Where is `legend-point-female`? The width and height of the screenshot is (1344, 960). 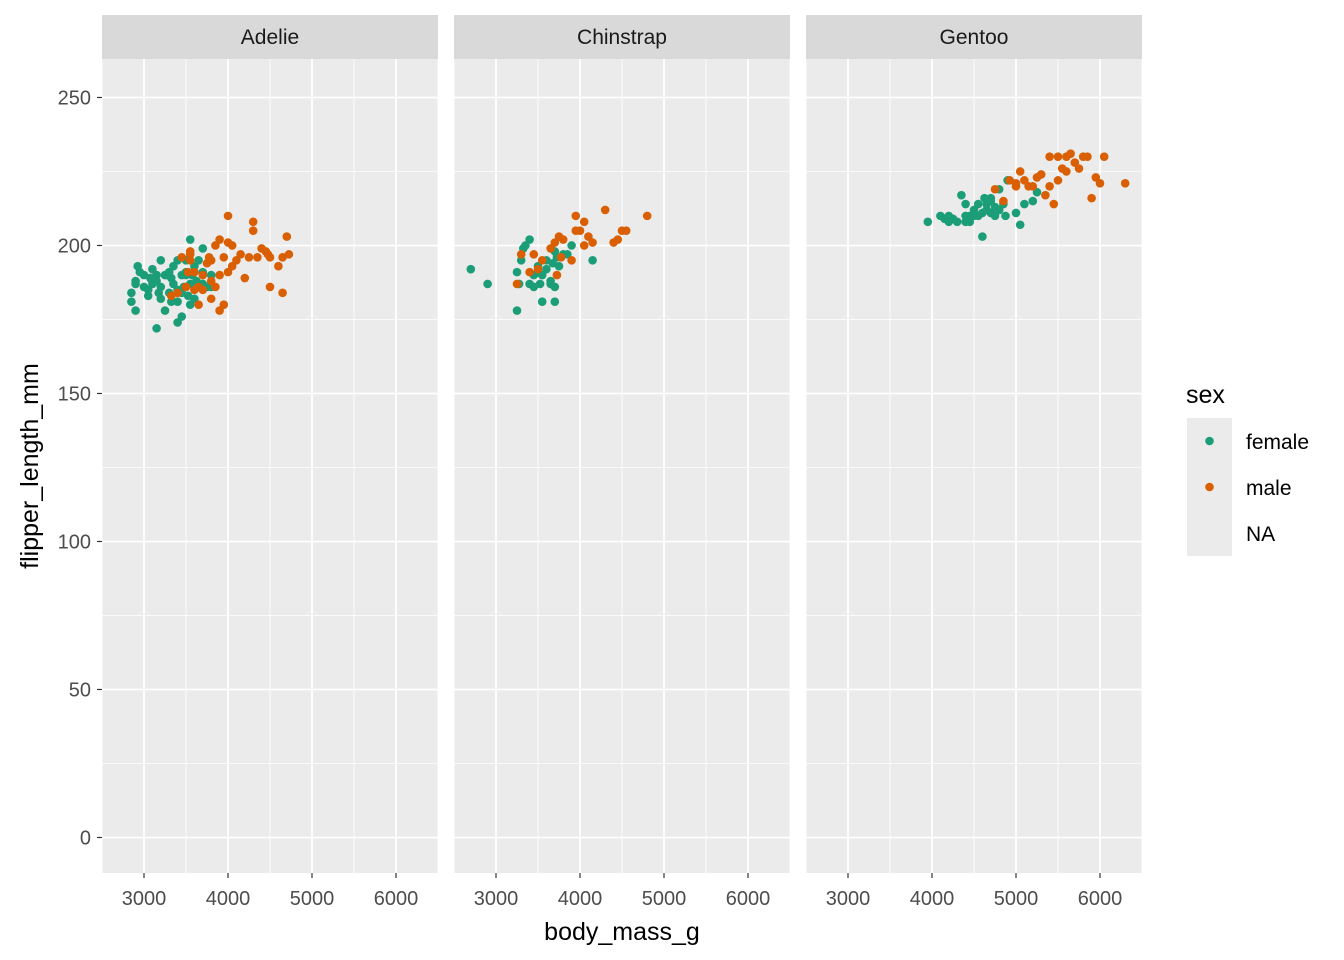
legend-point-female is located at coordinates (1209, 441).